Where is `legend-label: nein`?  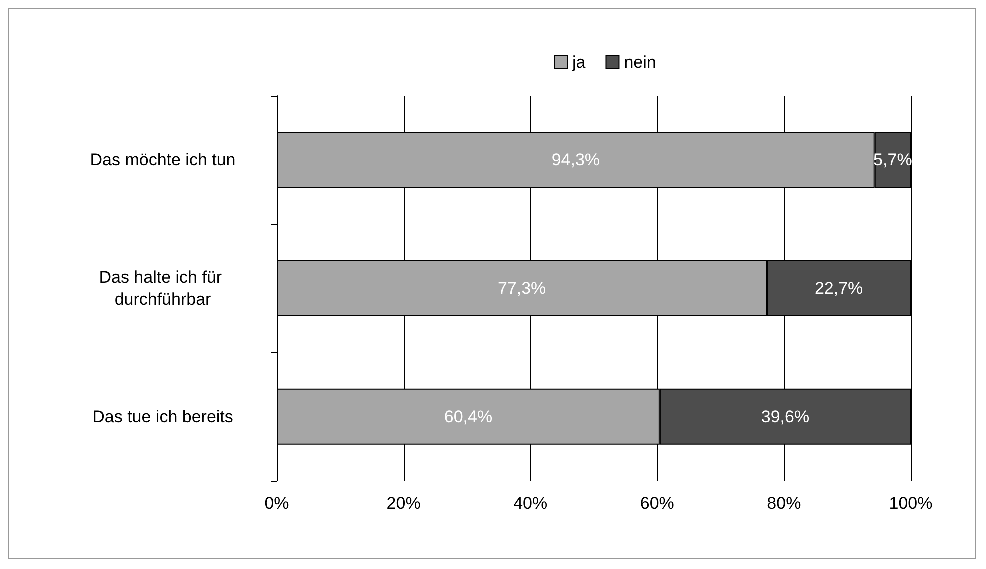
legend-label: nein is located at coordinates (640, 62).